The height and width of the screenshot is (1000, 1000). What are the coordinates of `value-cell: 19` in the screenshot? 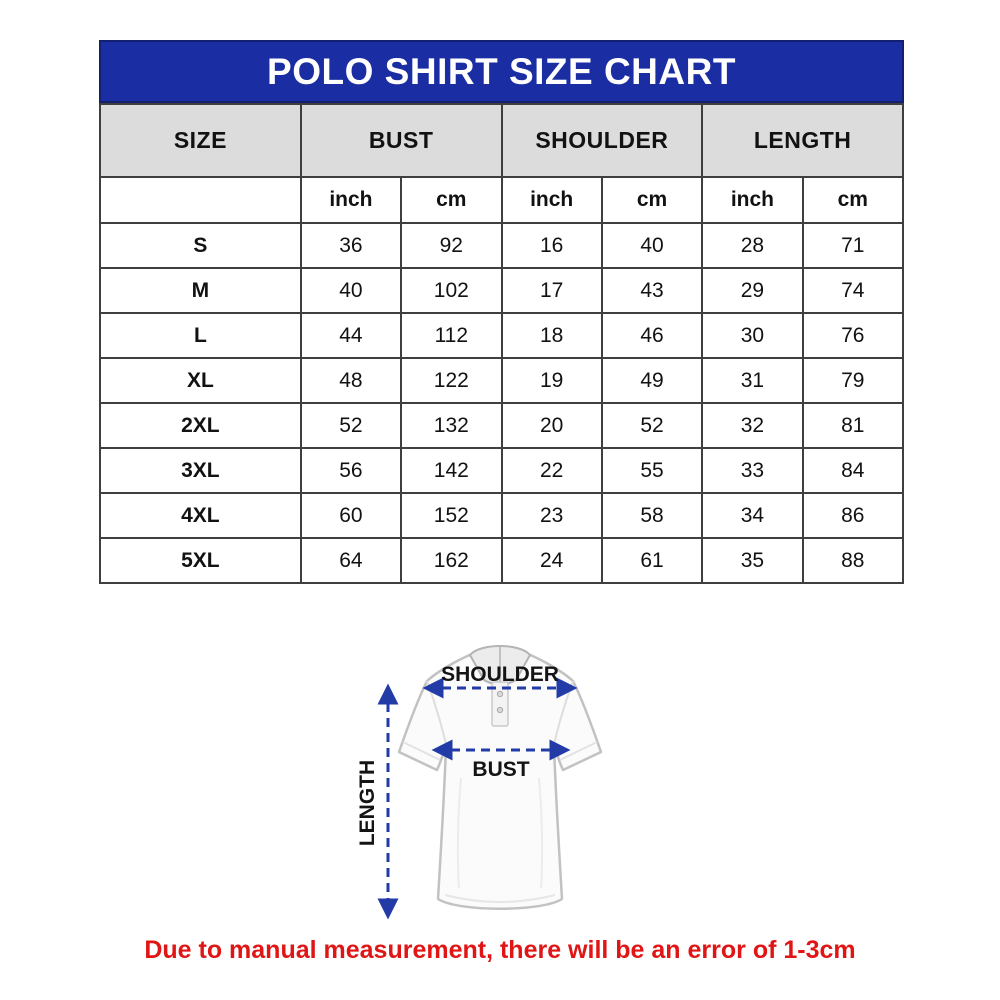 It's located at (551, 380).